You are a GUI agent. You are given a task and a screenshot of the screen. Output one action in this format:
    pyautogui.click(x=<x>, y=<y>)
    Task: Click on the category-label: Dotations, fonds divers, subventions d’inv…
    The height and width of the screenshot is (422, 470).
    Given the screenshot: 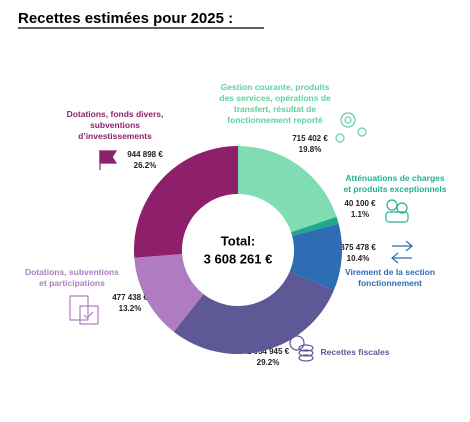 What is the action you would take?
    pyautogui.click(x=115, y=125)
    